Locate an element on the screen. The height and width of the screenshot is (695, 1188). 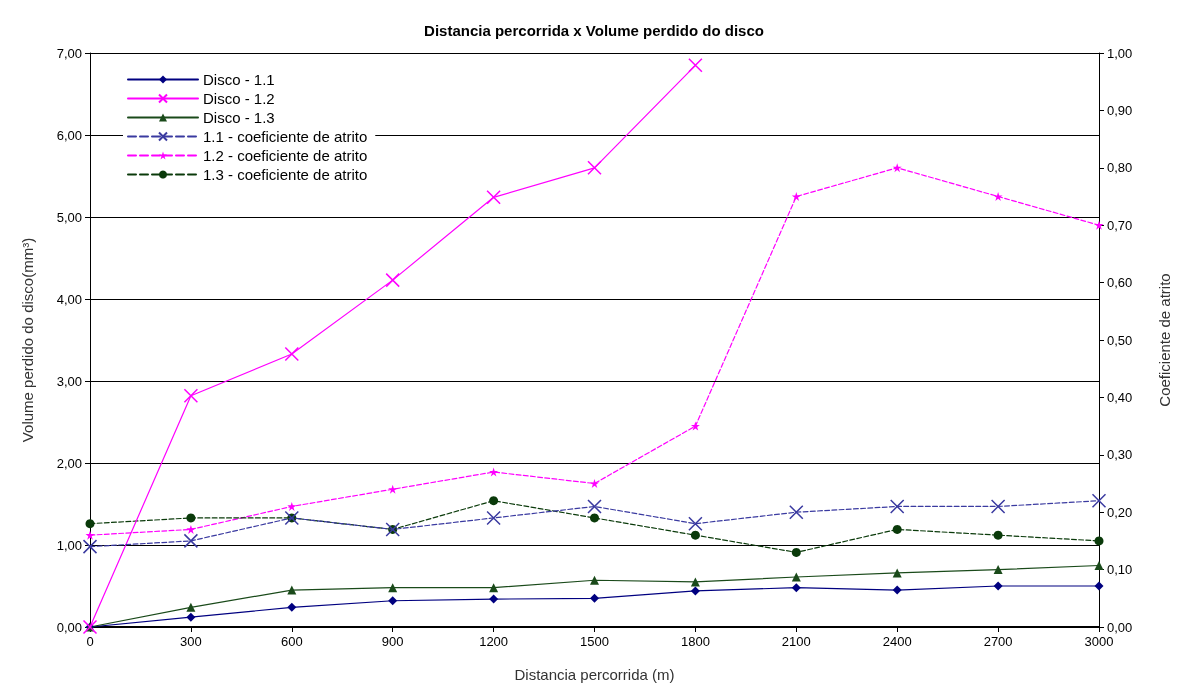
y2-tick-label: 0,00 is located at coordinates (1120, 627).